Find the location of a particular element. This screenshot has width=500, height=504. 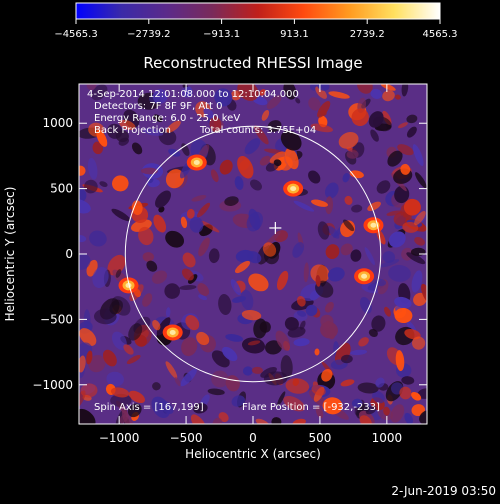

y-axis-label: Heliocentric Y (arcsec) is located at coordinates (10, 254).